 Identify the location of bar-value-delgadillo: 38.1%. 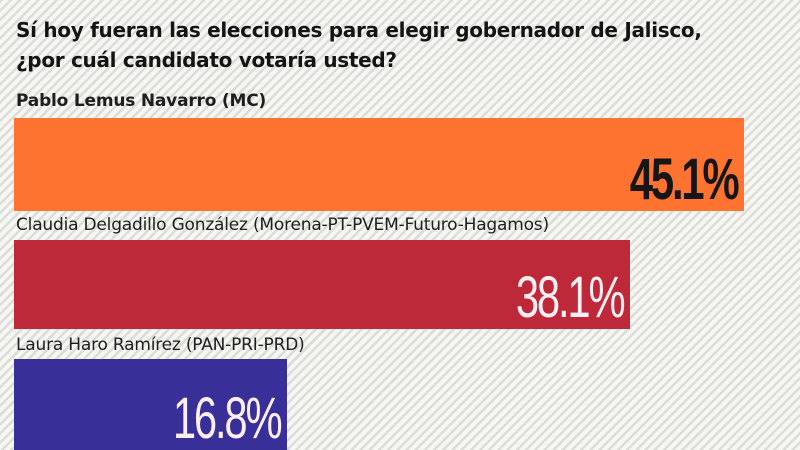
(570, 297).